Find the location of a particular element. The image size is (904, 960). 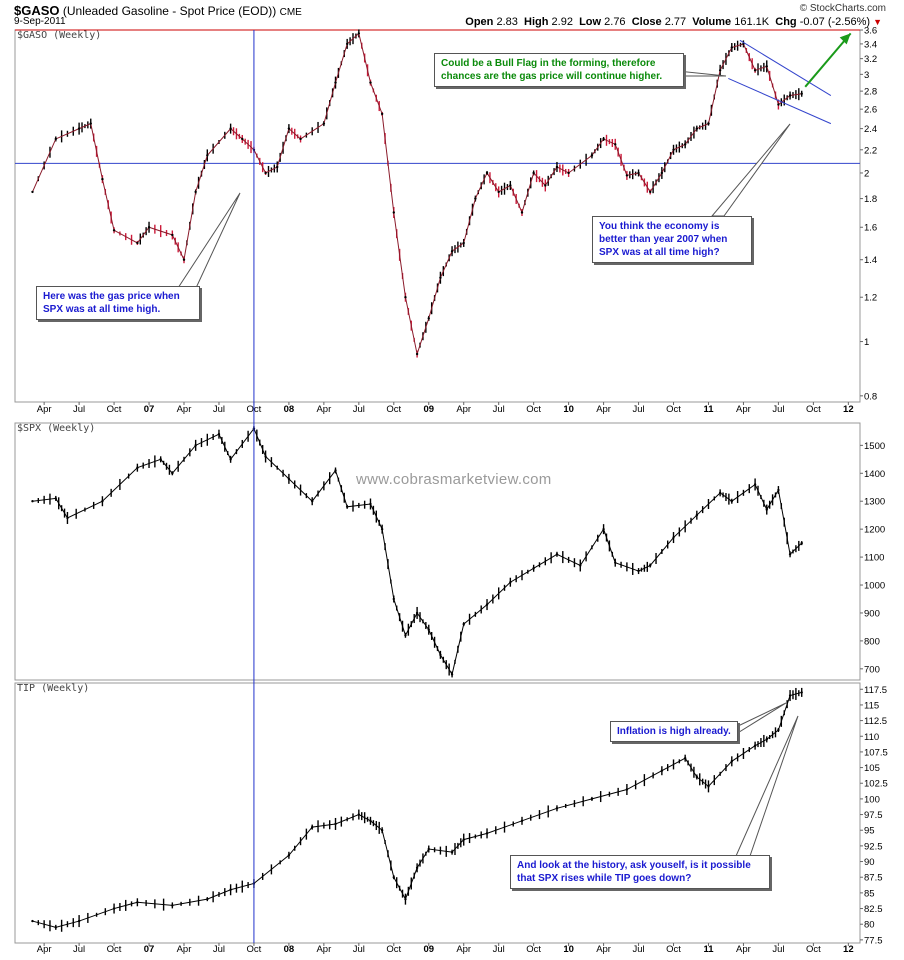

y-tick-label: 2.8 is located at coordinates (870, 92).